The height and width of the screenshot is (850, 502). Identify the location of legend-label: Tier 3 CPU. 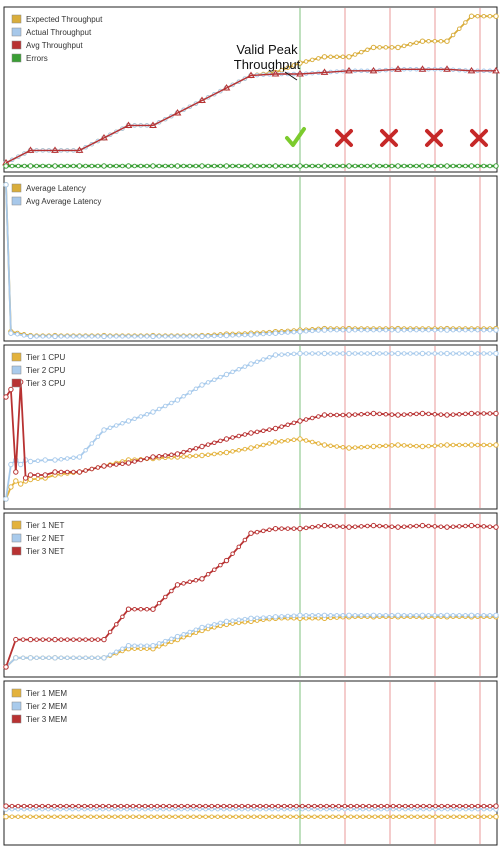
(45, 383).